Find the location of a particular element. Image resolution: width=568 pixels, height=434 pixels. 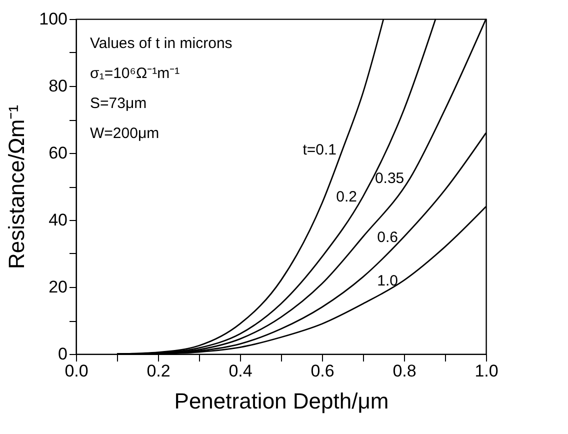

annotation: S=73μm is located at coordinates (118, 103).